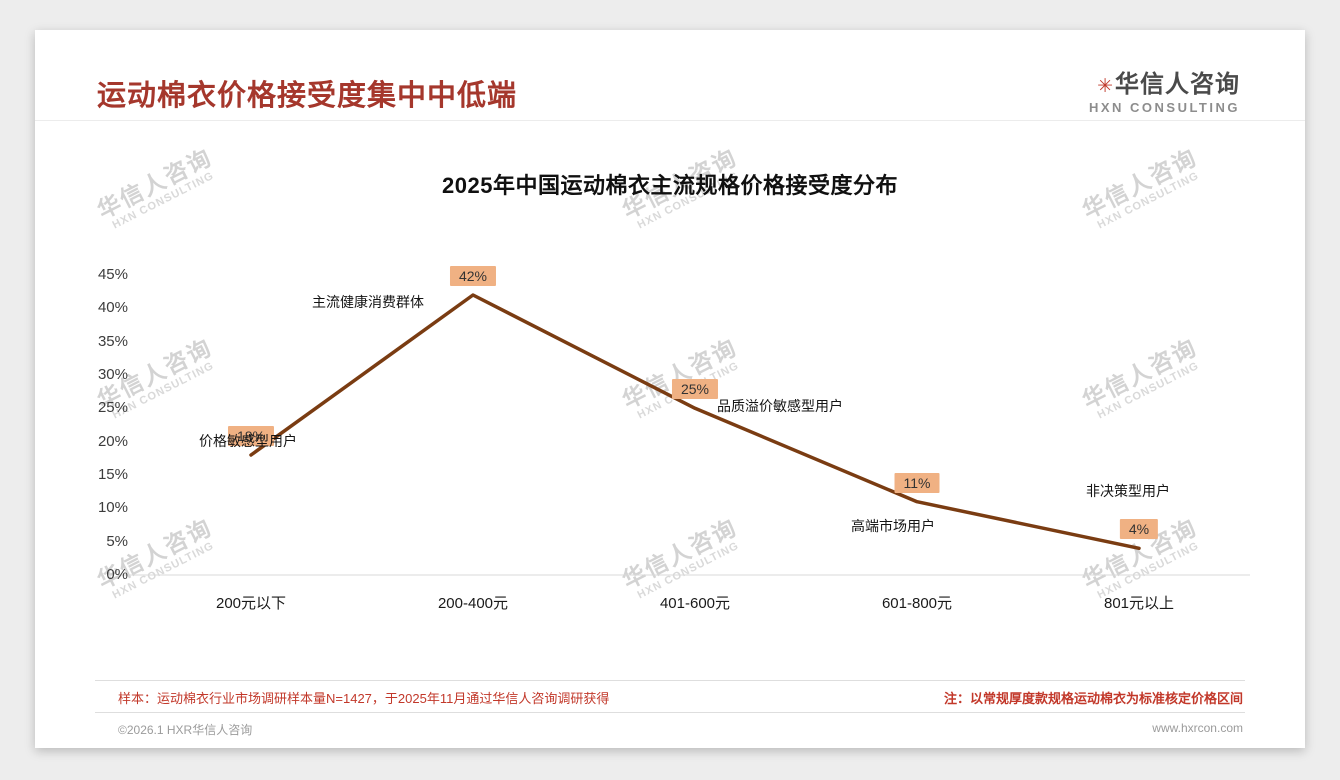 This screenshot has height=780, width=1340. I want to click on x-axis-category-label: 401-600元, so click(695, 603).